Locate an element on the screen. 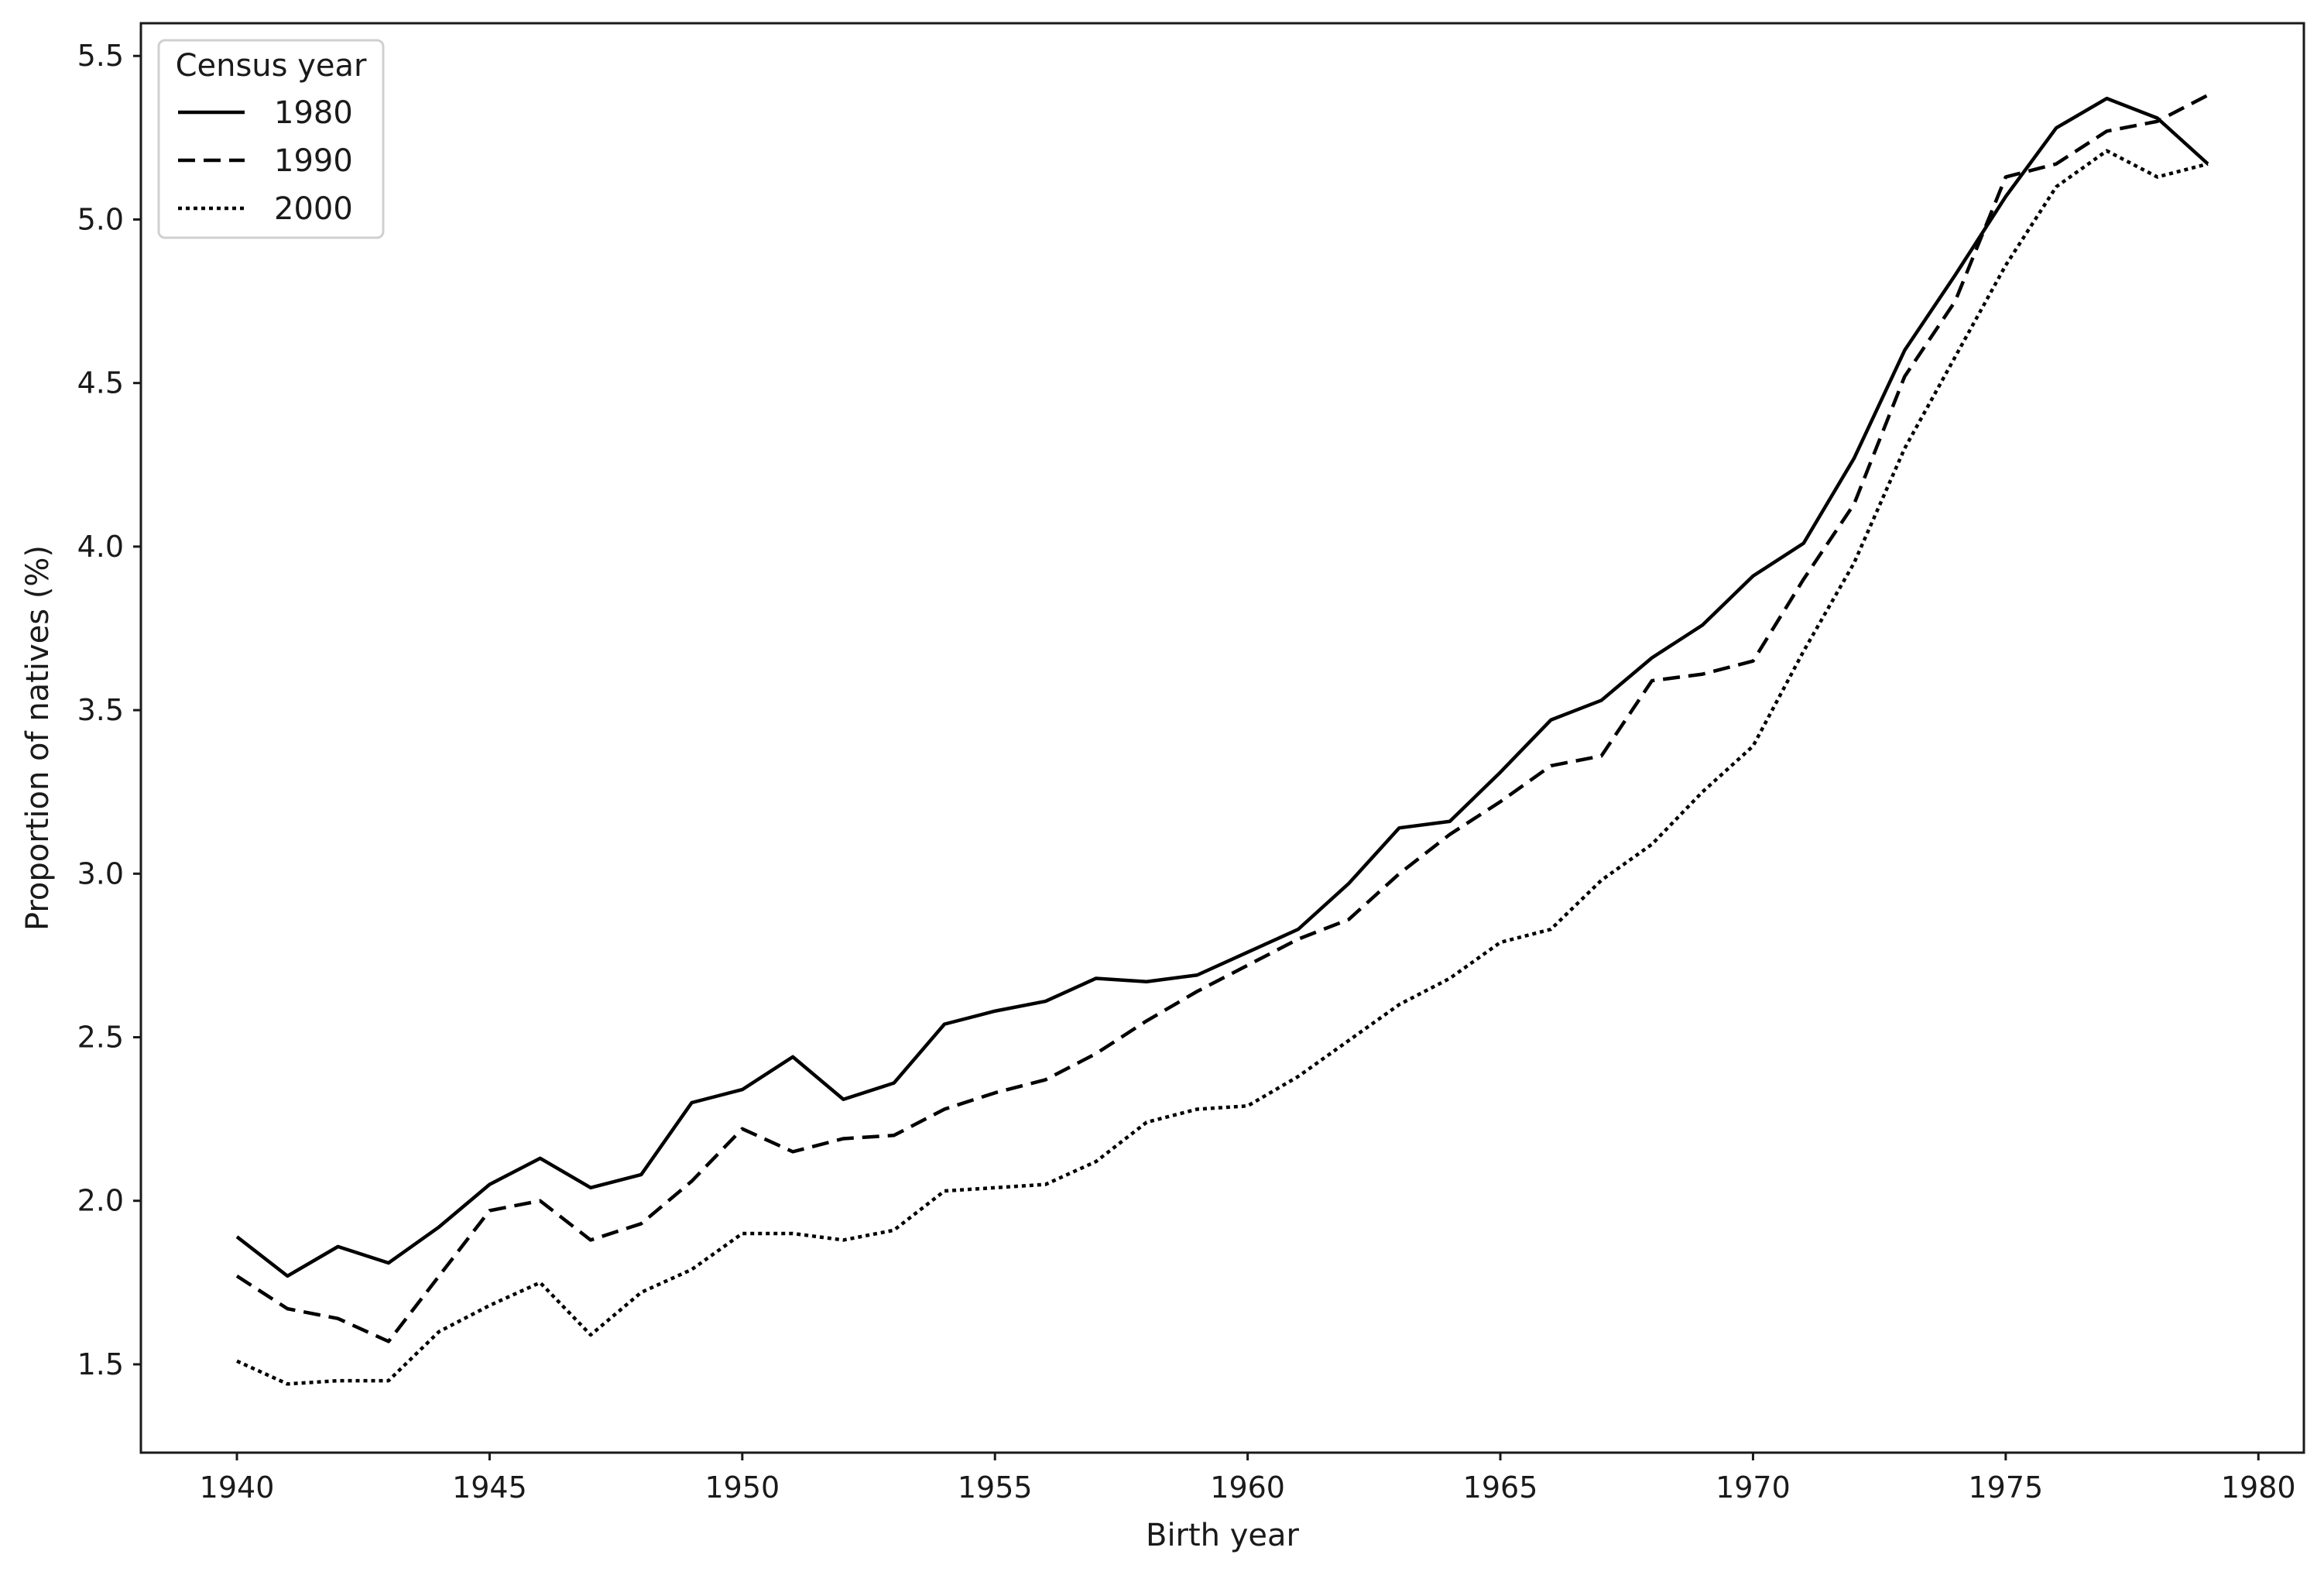 The width and height of the screenshot is (2324, 1575). x-axis-ticks: 1940 1945 1950 1955 1960 1965 1970 1975 1980 is located at coordinates (1248, 1479).